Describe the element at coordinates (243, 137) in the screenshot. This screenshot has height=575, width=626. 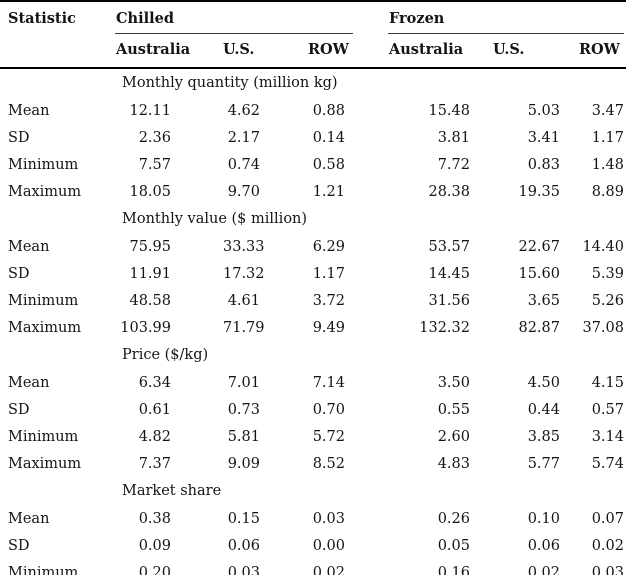
I see `data-cell: 2.17` at that location.